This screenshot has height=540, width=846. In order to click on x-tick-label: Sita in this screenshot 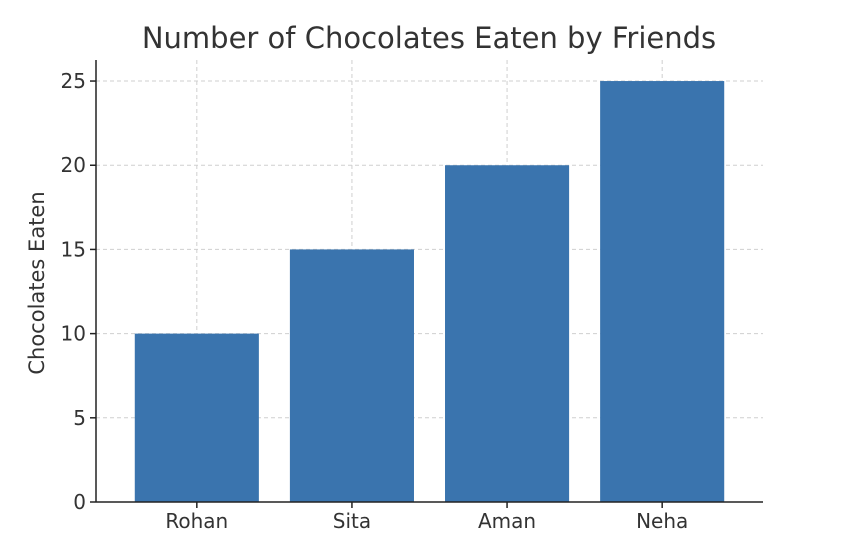, I will do `click(352, 521)`.